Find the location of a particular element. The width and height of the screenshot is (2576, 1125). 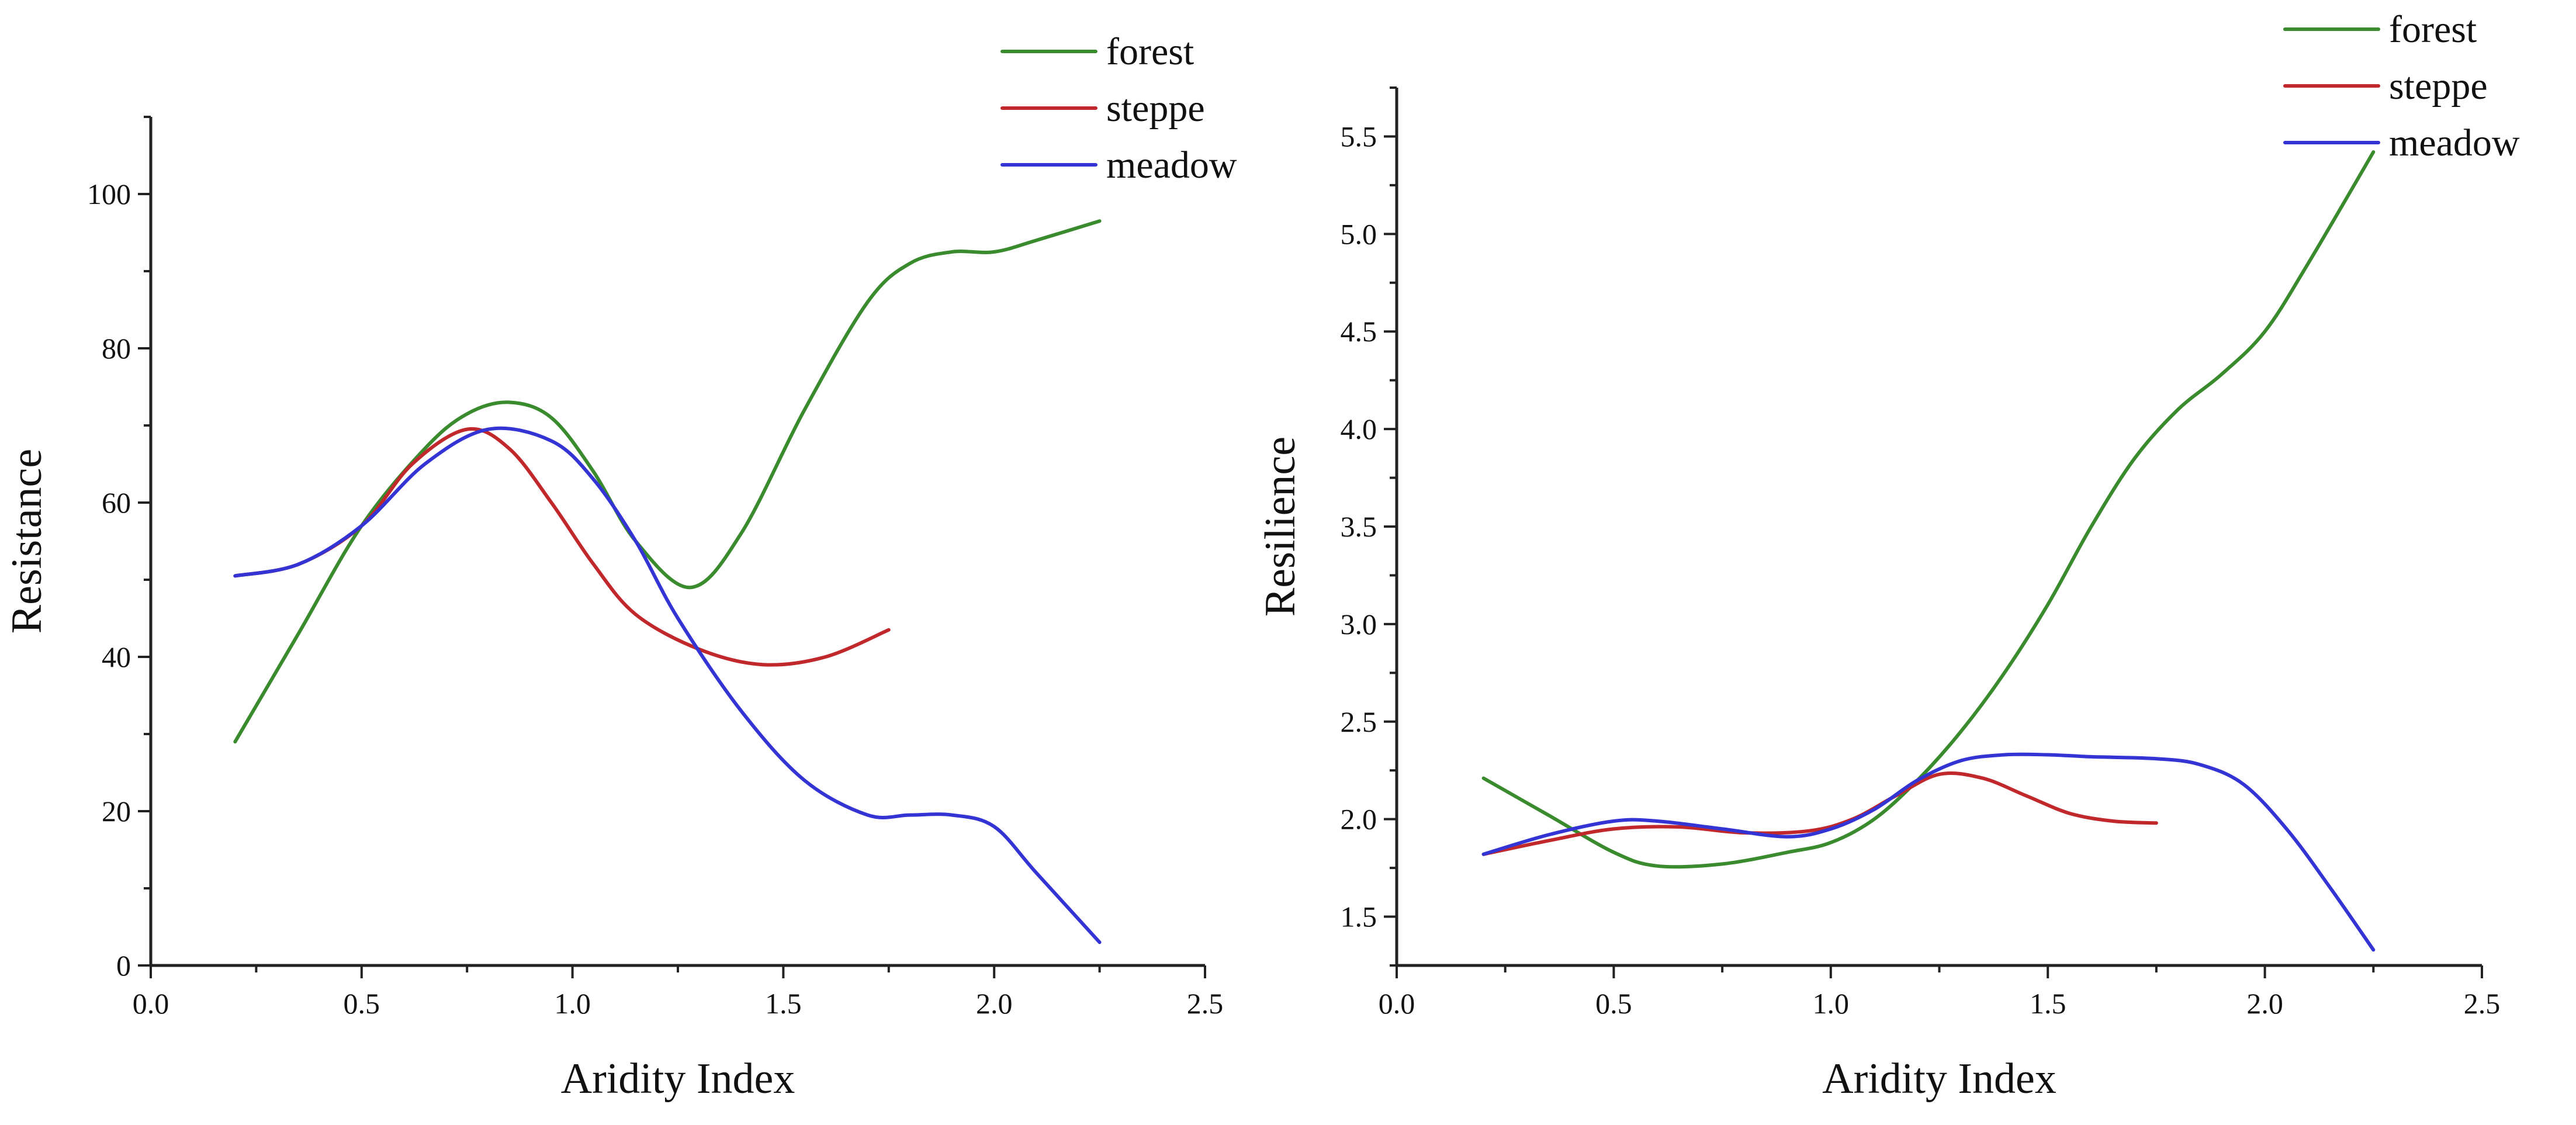

y-tick-label: 4.5 is located at coordinates (1359, 331).